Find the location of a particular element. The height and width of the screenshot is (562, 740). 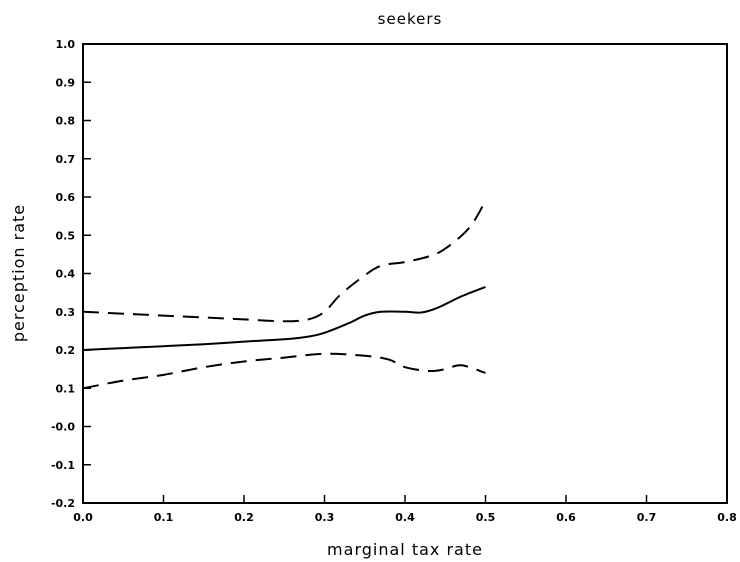

x-tick-label: 0.0 is located at coordinates (83, 517).